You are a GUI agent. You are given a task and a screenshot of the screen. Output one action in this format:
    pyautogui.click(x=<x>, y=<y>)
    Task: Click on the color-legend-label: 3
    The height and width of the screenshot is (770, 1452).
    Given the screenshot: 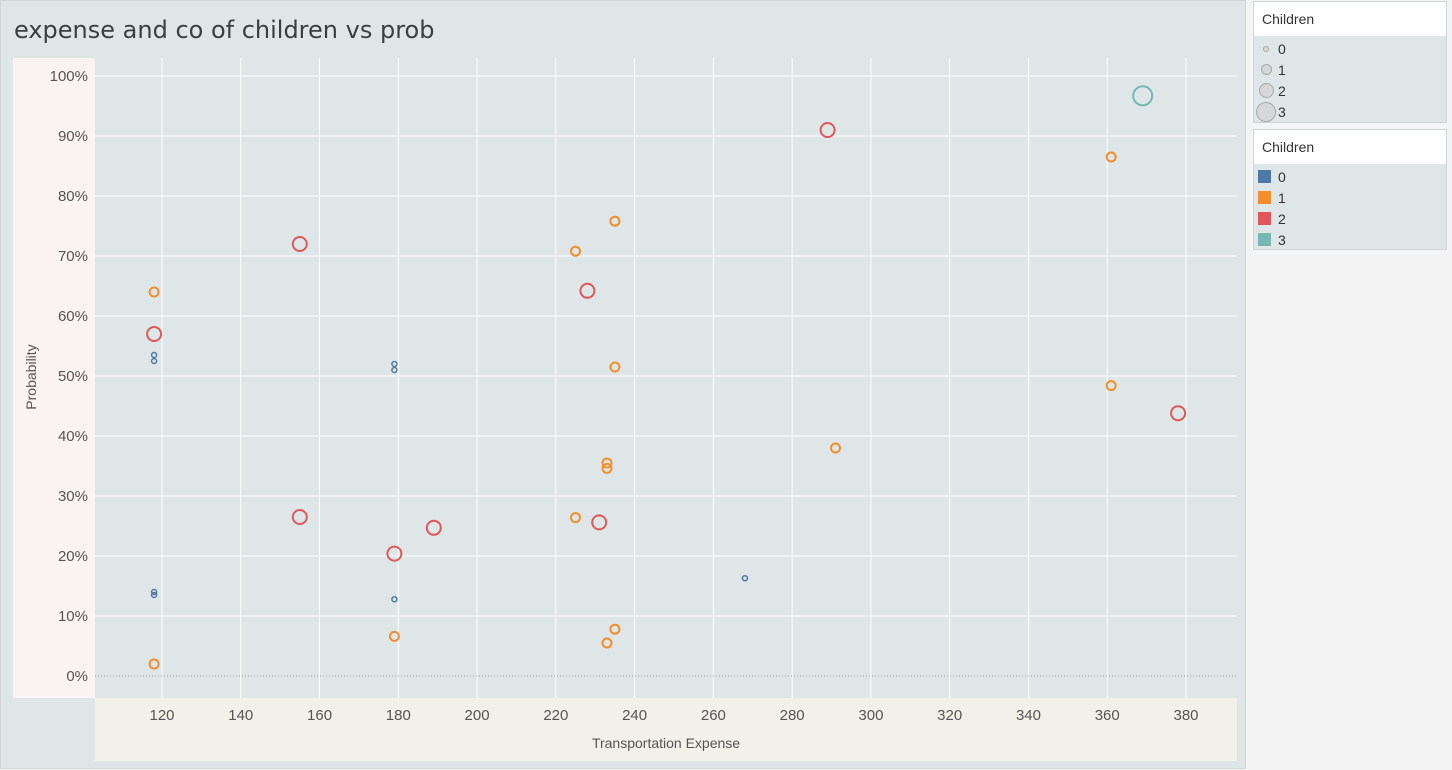 What is the action you would take?
    pyautogui.click(x=1282, y=239)
    